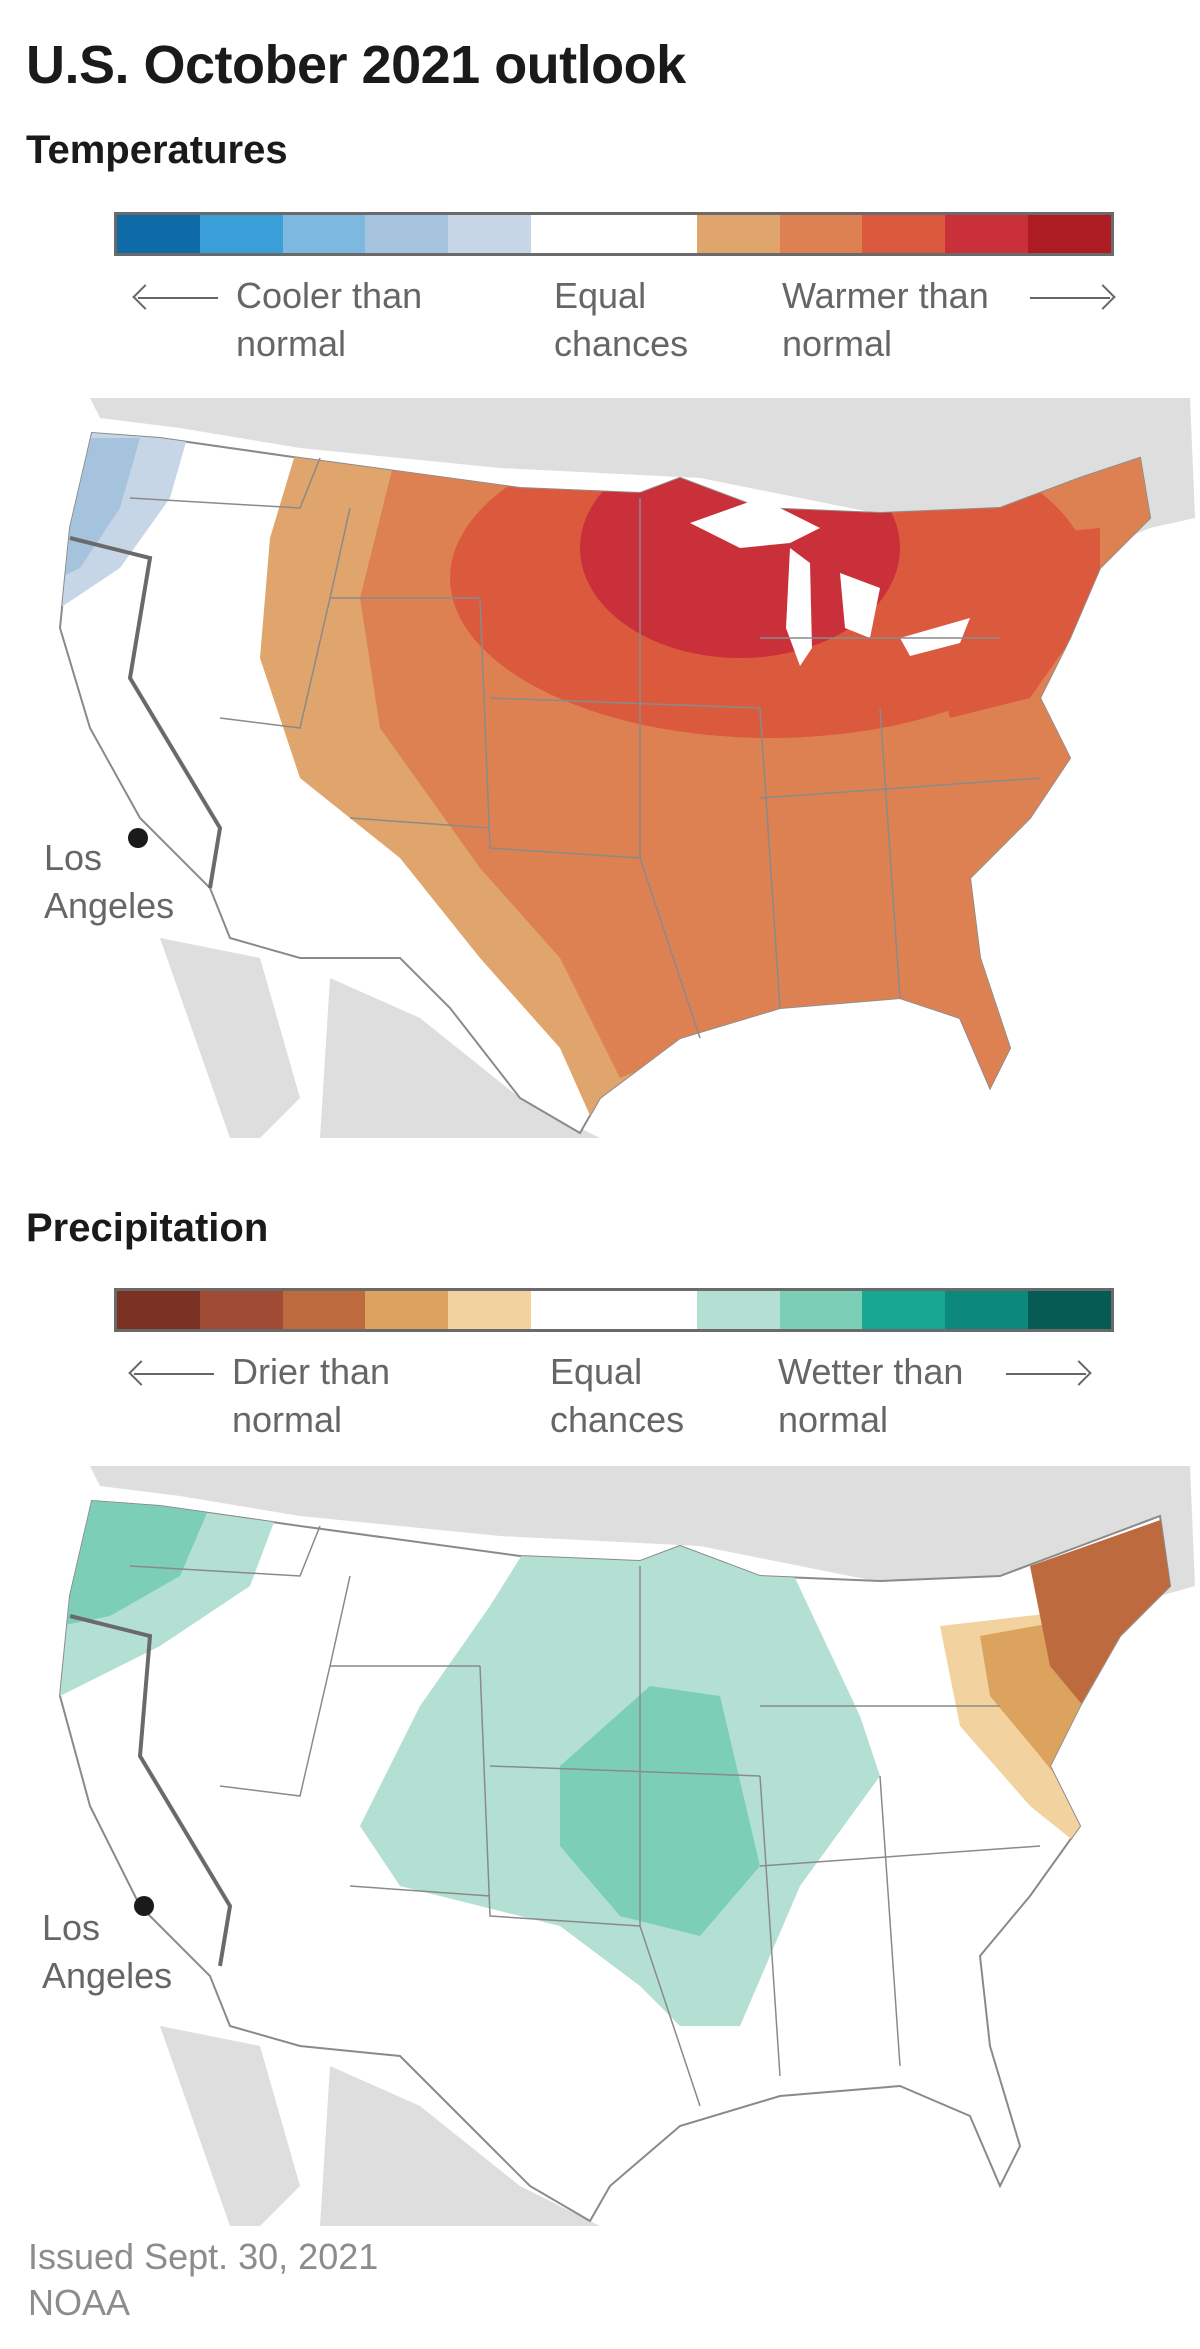  Describe the element at coordinates (329, 319) in the screenshot. I see `cooler-label: Cooler than normal` at that location.